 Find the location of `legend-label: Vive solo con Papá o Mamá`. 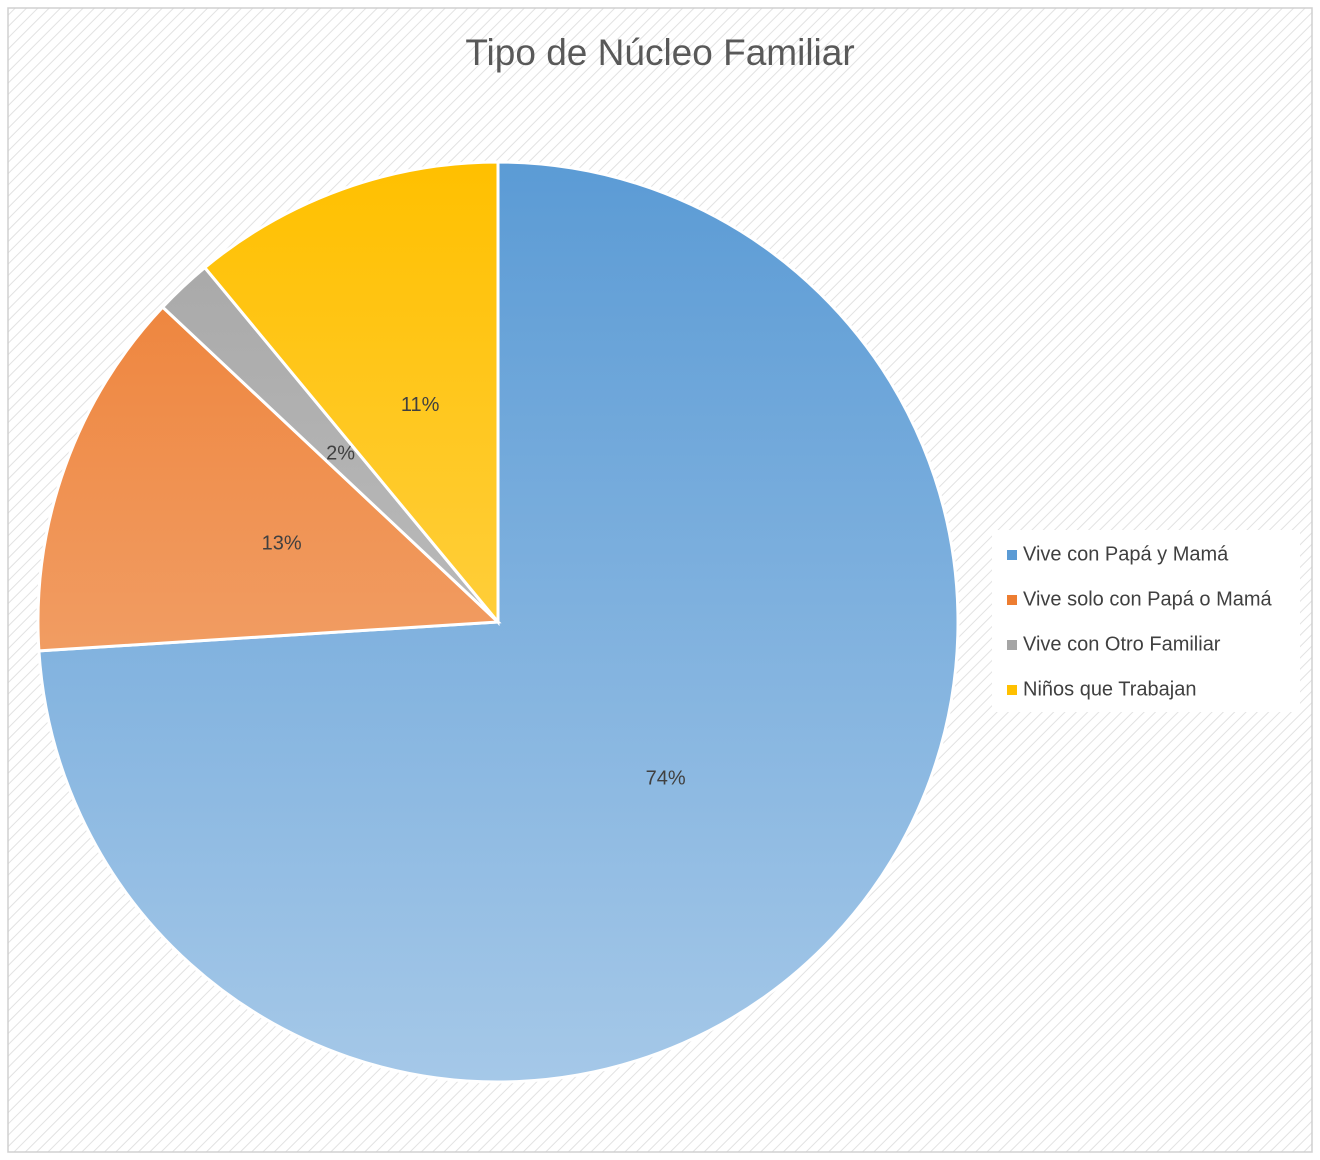

legend-label: Vive solo con Papá o Mamá is located at coordinates (1148, 599).